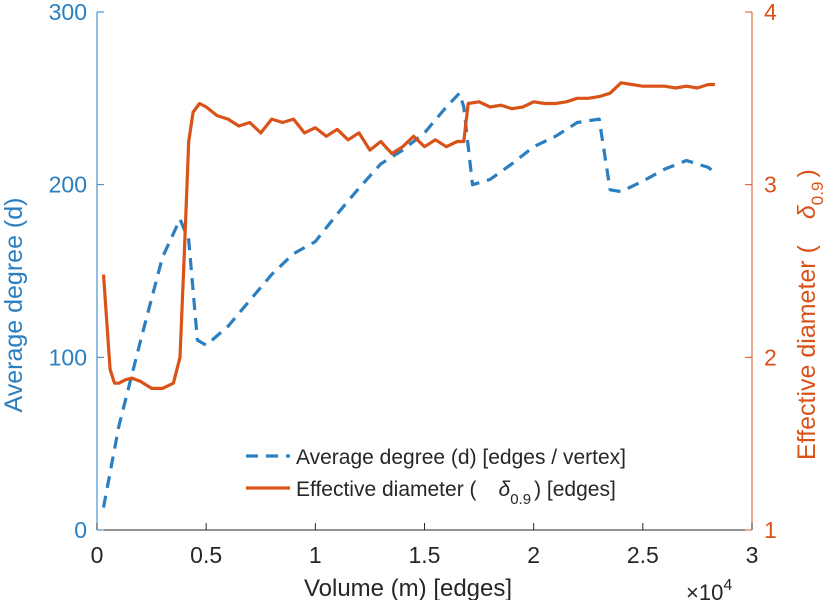 The height and width of the screenshot is (600, 830). Describe the element at coordinates (752, 555) in the screenshot. I see `x-tick-label: 3` at that location.